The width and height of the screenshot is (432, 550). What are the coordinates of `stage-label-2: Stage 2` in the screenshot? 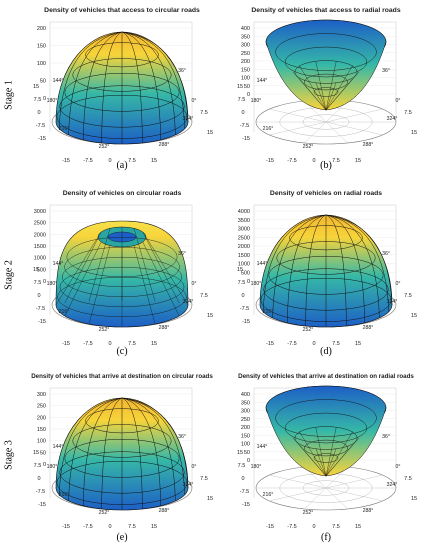 It's located at (9, 275).